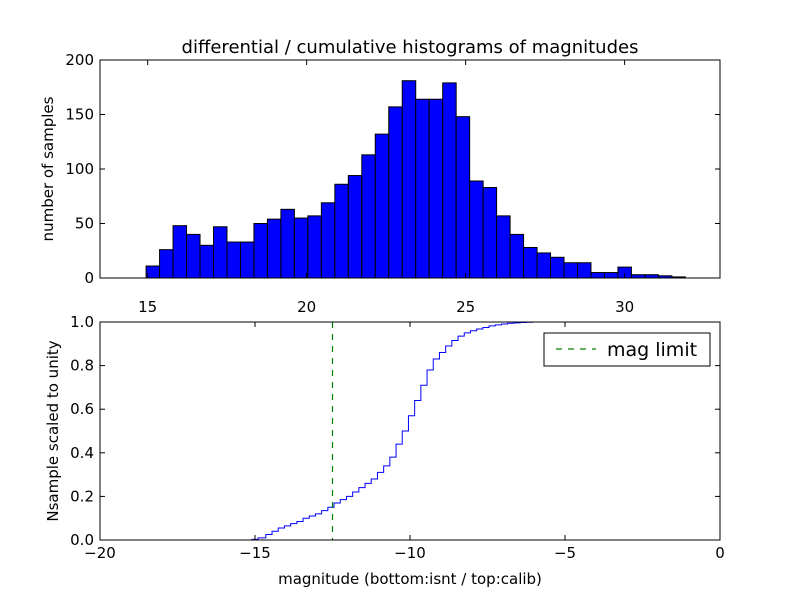  Describe the element at coordinates (624, 307) in the screenshot. I see `x-tick-label: 30` at that location.